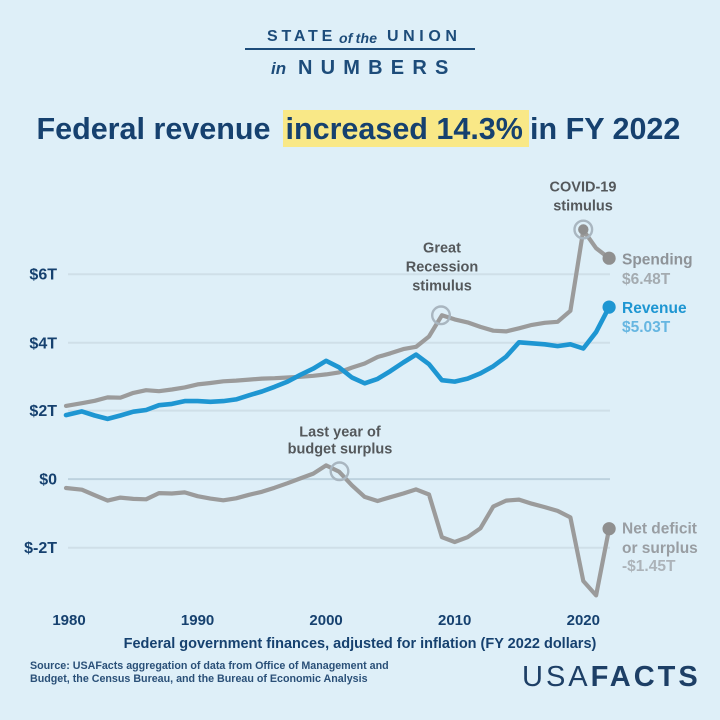  I want to click on svg-text: Recession, so click(442, 268).